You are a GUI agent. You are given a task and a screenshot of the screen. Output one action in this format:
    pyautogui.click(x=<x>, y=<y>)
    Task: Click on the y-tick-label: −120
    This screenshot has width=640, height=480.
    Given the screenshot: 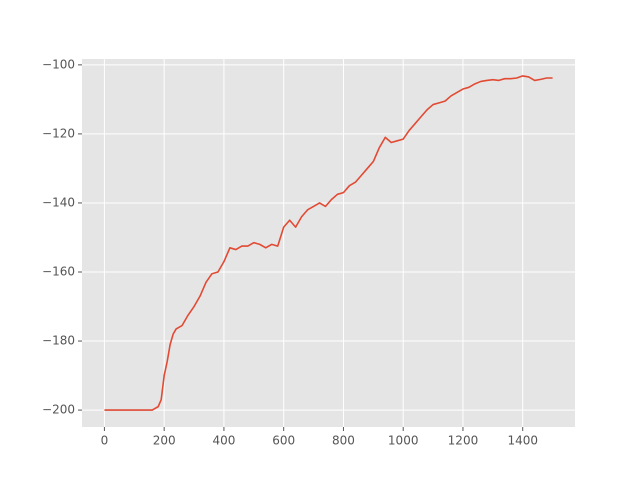 What is the action you would take?
    pyautogui.click(x=58, y=133)
    